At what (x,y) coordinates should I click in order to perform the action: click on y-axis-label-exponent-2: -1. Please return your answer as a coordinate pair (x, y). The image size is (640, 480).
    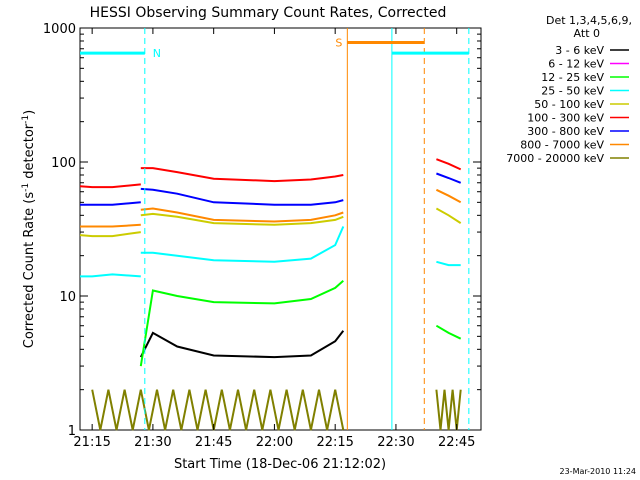
    Looking at the image, I should click on (26, 119).